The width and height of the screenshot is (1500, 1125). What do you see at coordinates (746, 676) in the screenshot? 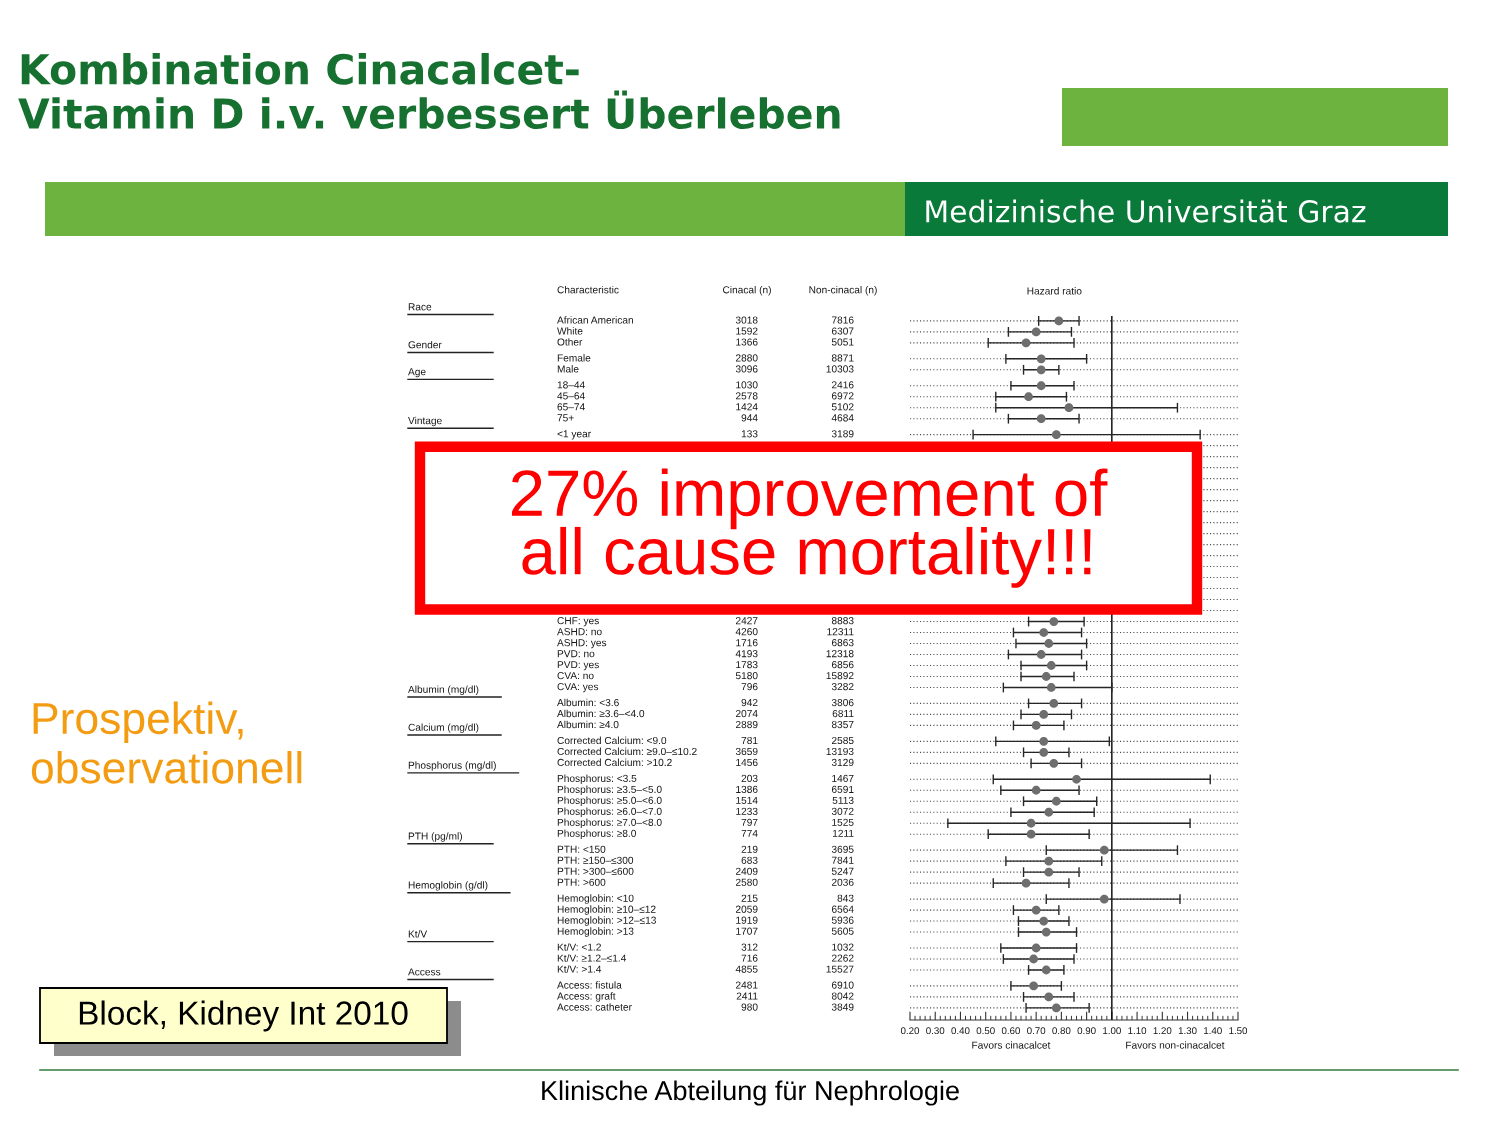
I see `data-label: 5180` at bounding box center [746, 676].